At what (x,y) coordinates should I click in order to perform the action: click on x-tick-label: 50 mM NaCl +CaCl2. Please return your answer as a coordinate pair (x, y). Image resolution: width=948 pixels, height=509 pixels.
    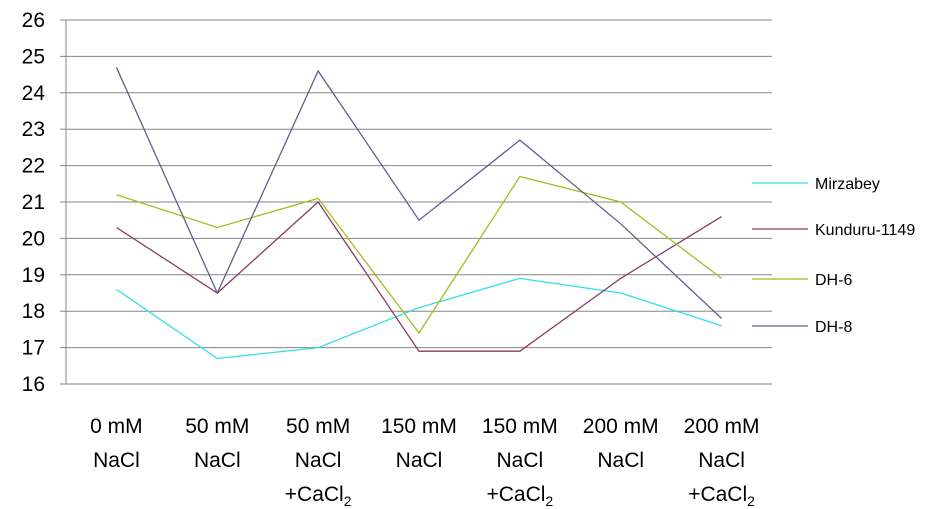
    Looking at the image, I should click on (318, 462).